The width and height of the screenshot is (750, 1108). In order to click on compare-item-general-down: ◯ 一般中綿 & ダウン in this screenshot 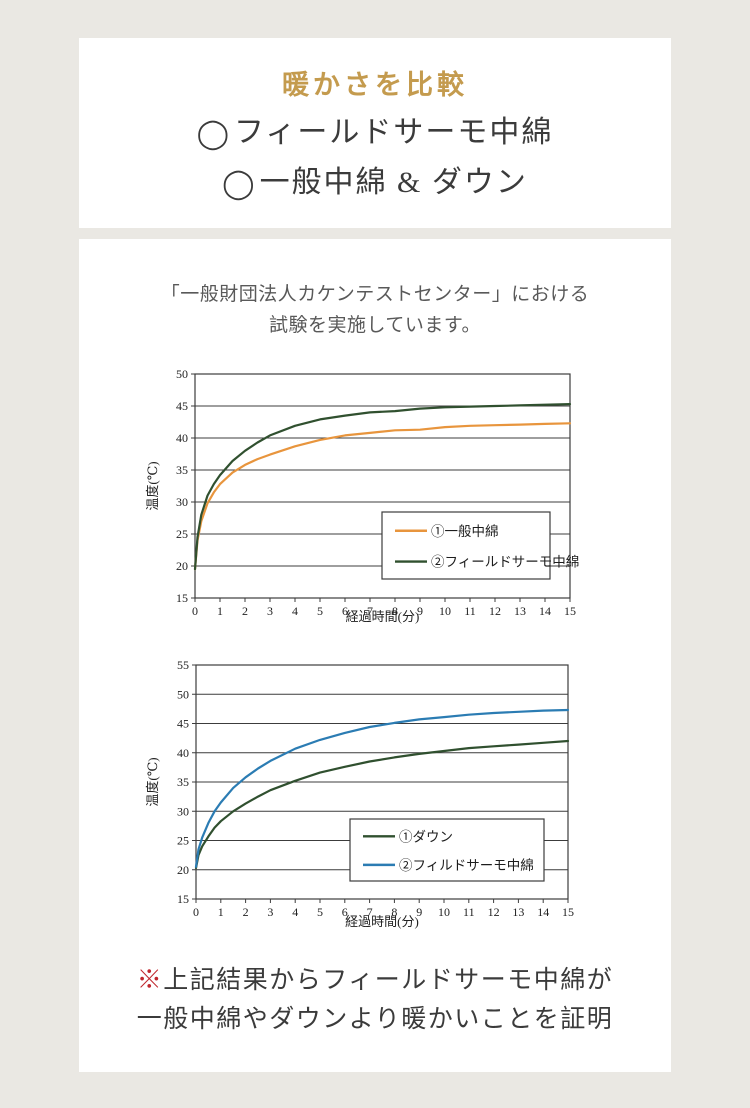, I will do `click(375, 183)`.